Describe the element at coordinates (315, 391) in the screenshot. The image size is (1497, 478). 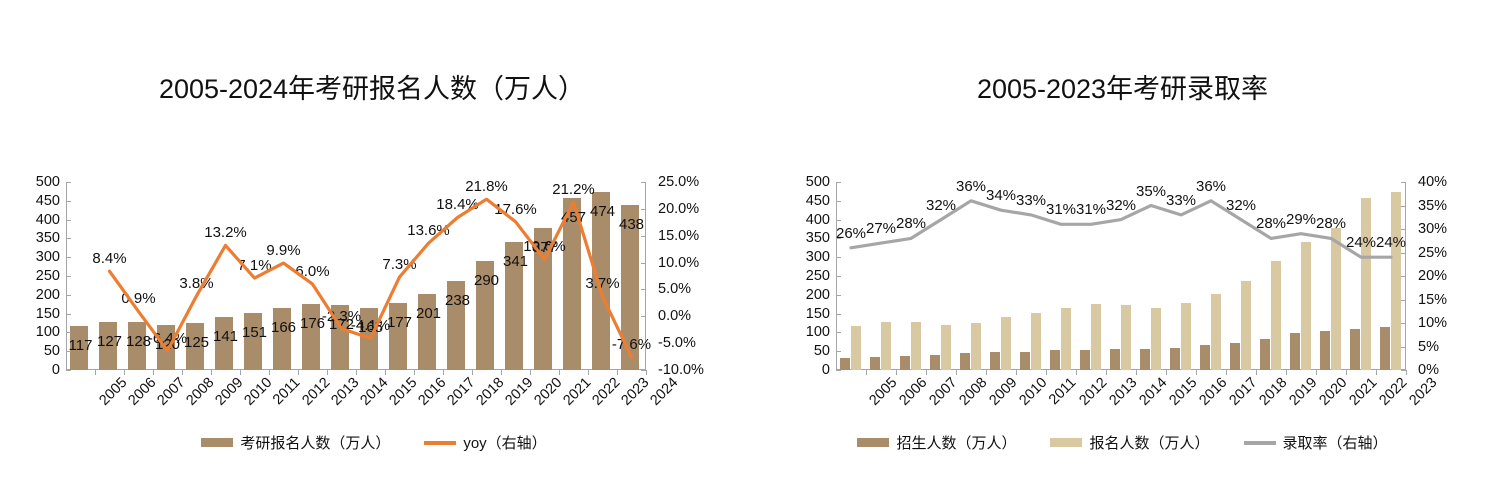
I see `x-tick-label: 2012` at that location.